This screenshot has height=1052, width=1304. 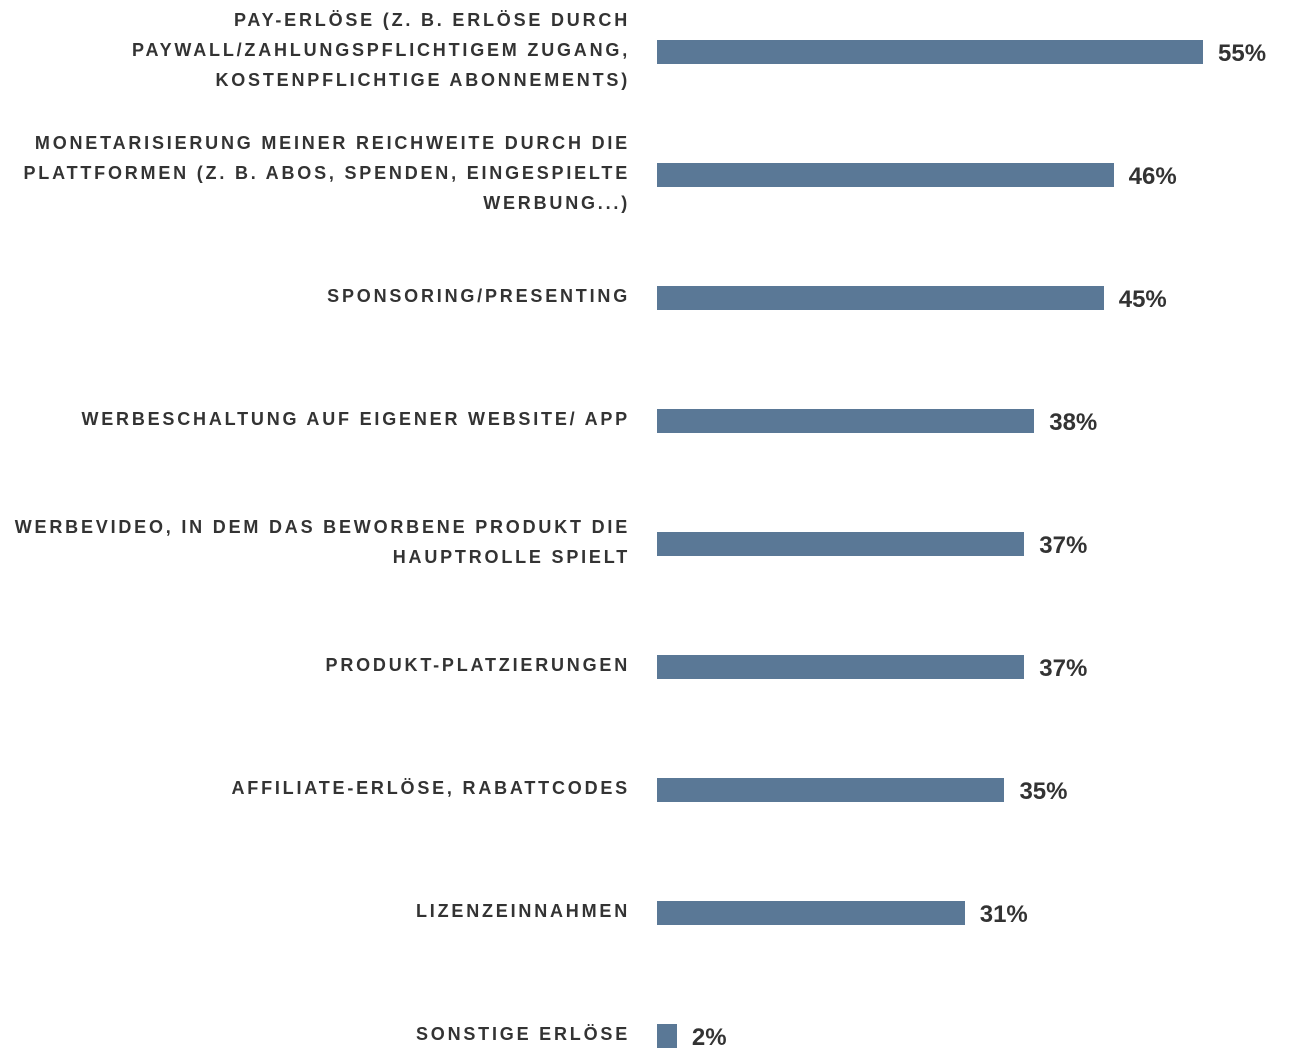 I want to click on value-label: 55%, so click(x=1242, y=53).